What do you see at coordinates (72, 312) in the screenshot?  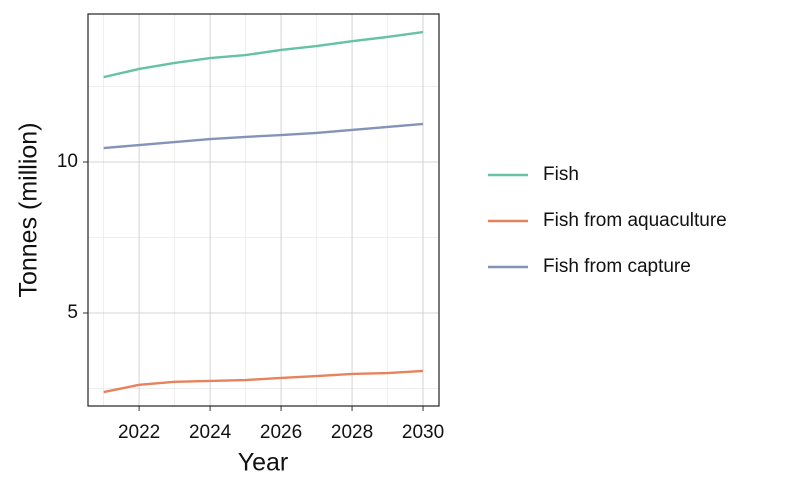 I see `y-tick-label: 5` at bounding box center [72, 312].